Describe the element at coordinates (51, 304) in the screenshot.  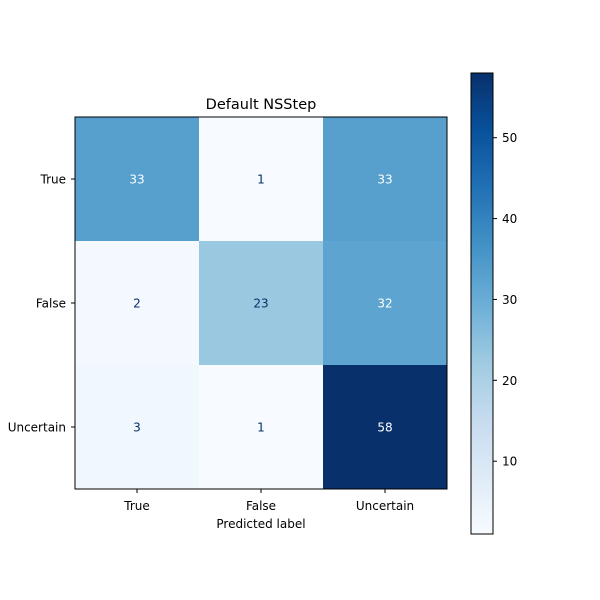
I see `y-tick-label: False` at that location.